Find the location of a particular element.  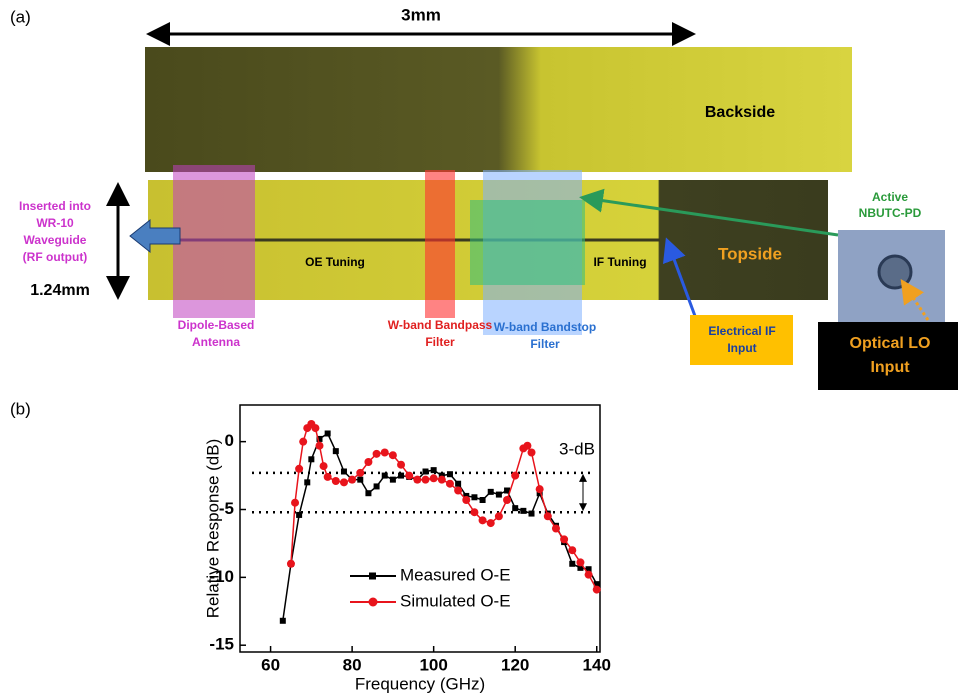

x-tick-label: 60 is located at coordinates (270, 664).